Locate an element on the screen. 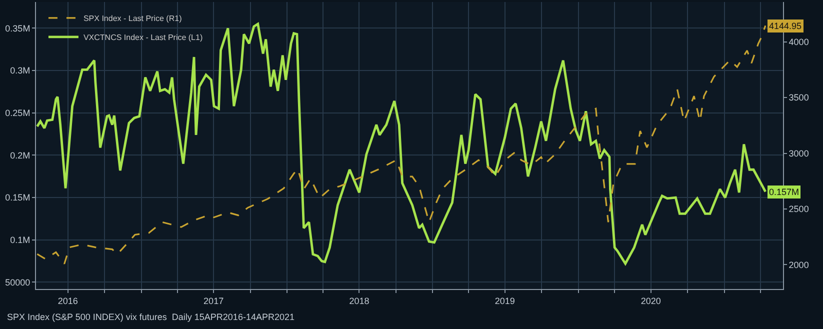 The width and height of the screenshot is (823, 329). x-tick-label: 2018 is located at coordinates (359, 301).